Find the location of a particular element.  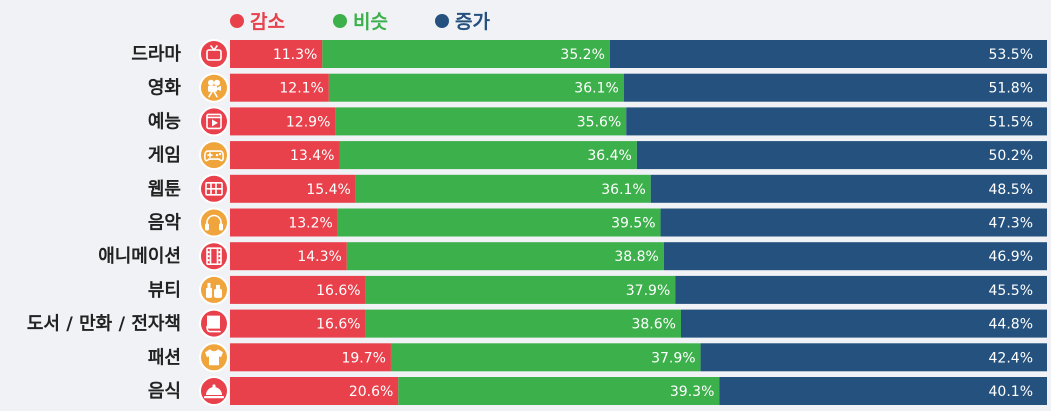

data-label: 13.2% is located at coordinates (310, 224).